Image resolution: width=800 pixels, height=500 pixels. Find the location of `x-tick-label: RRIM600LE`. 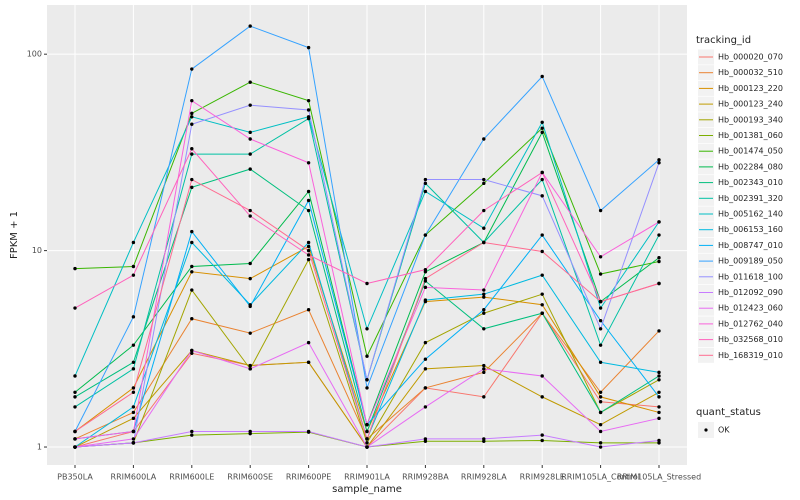

x-tick-label: RRIM600LE is located at coordinates (191, 477).